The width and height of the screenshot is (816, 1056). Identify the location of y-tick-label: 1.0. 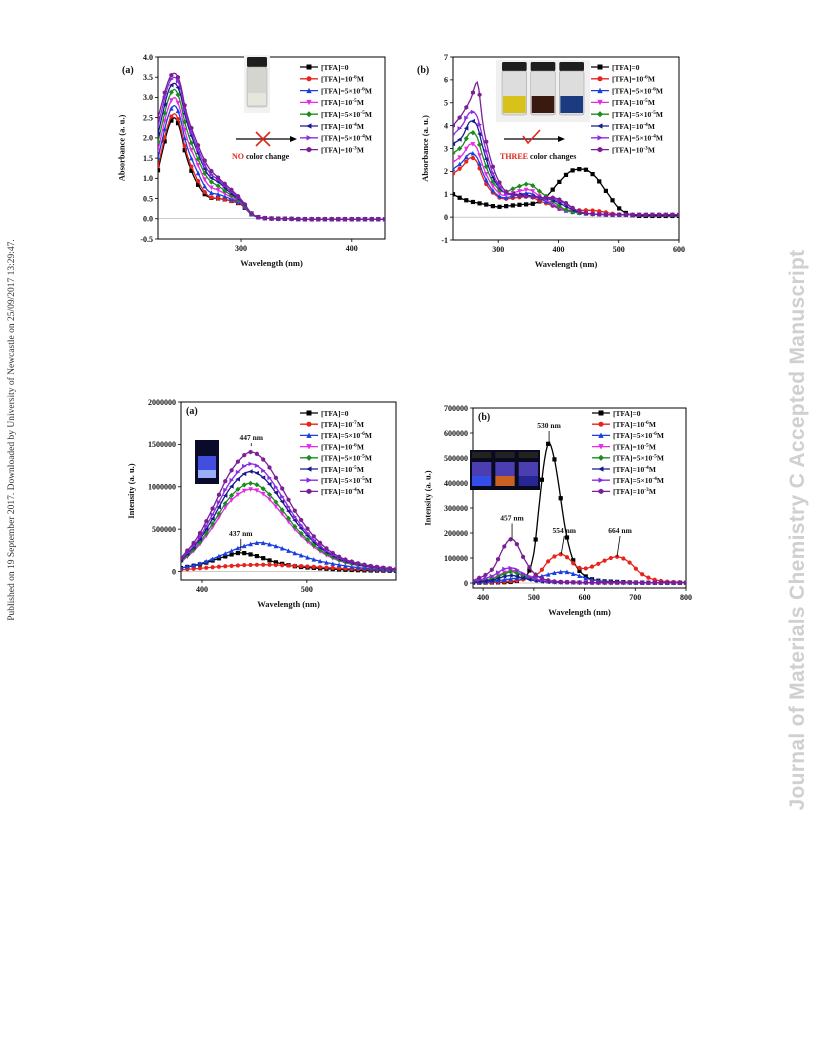
(148, 178).